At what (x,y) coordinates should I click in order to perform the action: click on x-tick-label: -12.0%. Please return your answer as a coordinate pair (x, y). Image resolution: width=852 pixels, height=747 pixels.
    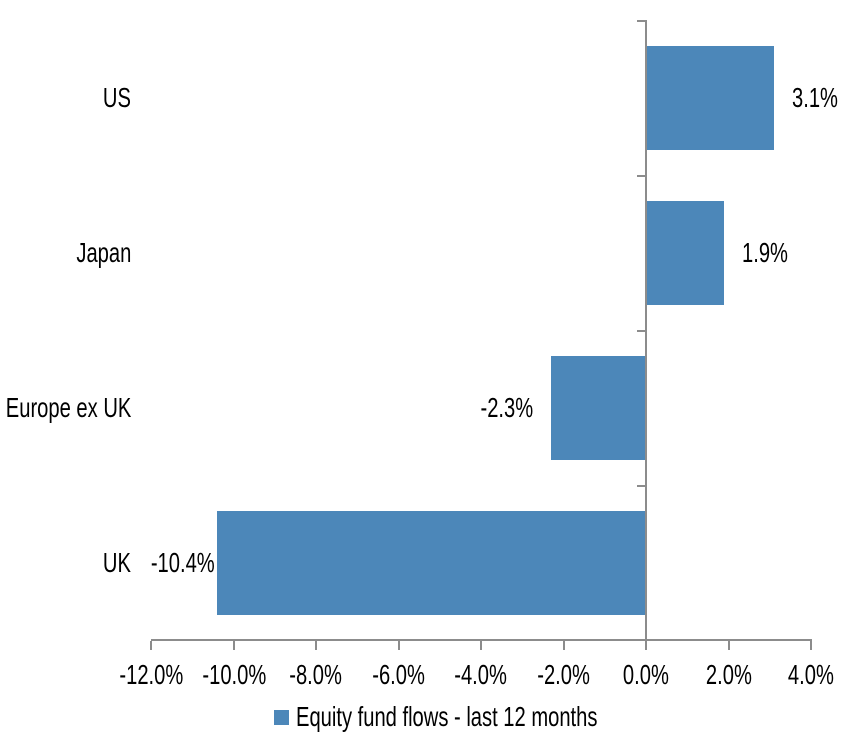
    Looking at the image, I should click on (151, 675).